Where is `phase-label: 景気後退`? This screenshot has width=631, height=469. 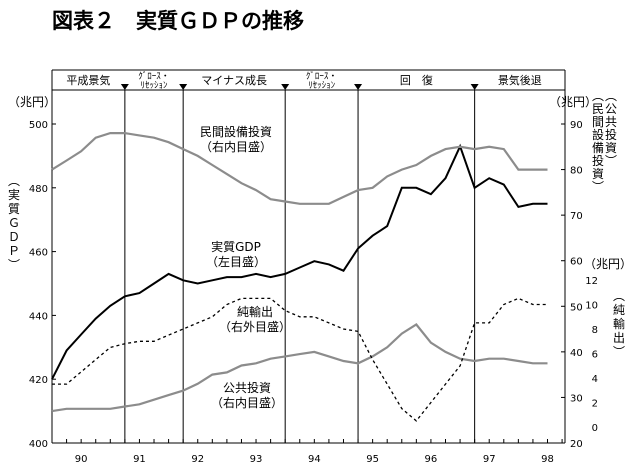
phase-label: 景気後退 is located at coordinates (520, 80).